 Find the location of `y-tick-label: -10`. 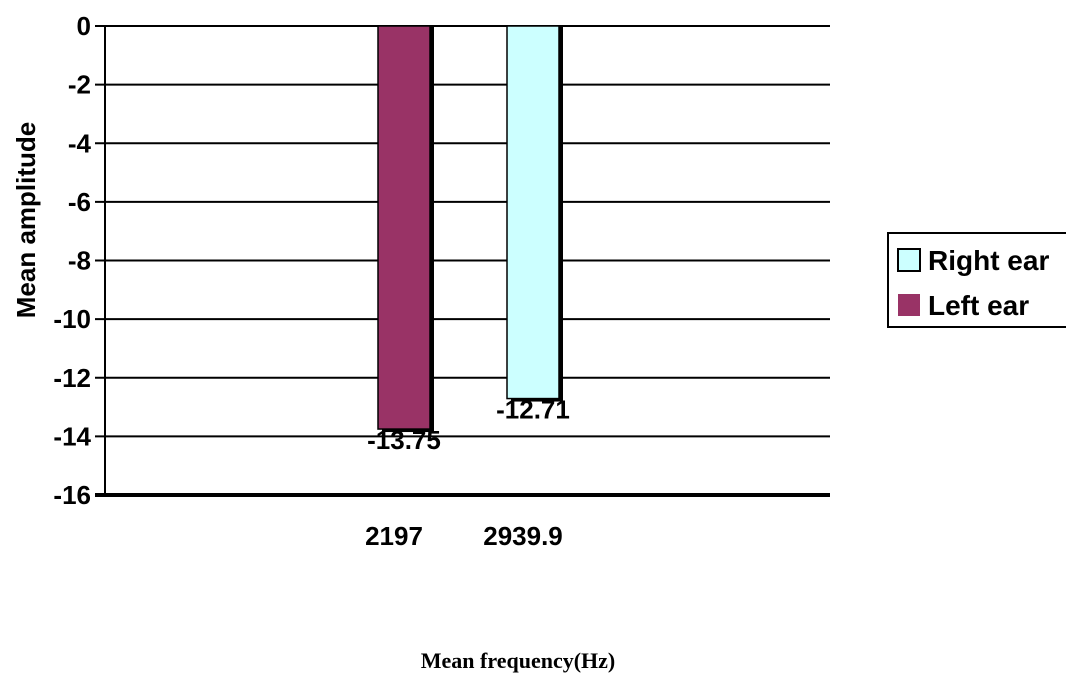

y-tick-label: -10 is located at coordinates (72, 319).